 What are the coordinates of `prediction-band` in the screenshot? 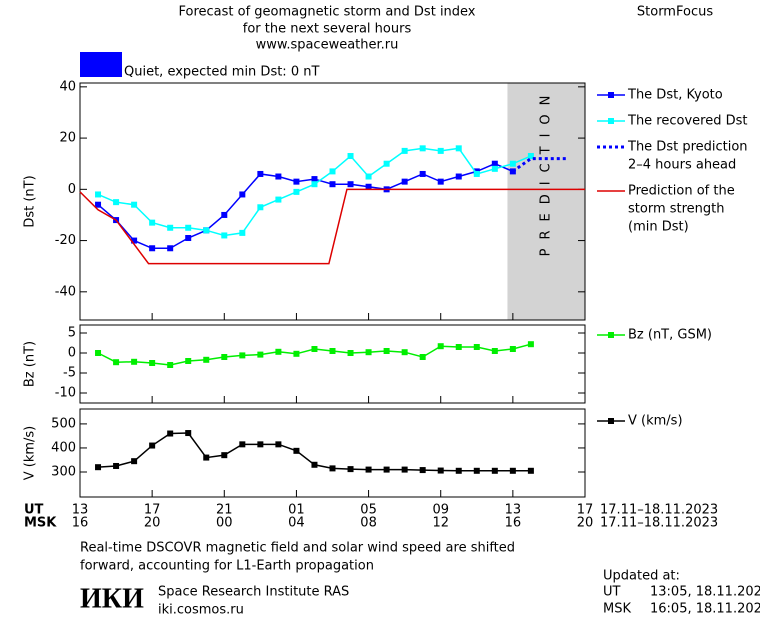 It's located at (546, 201).